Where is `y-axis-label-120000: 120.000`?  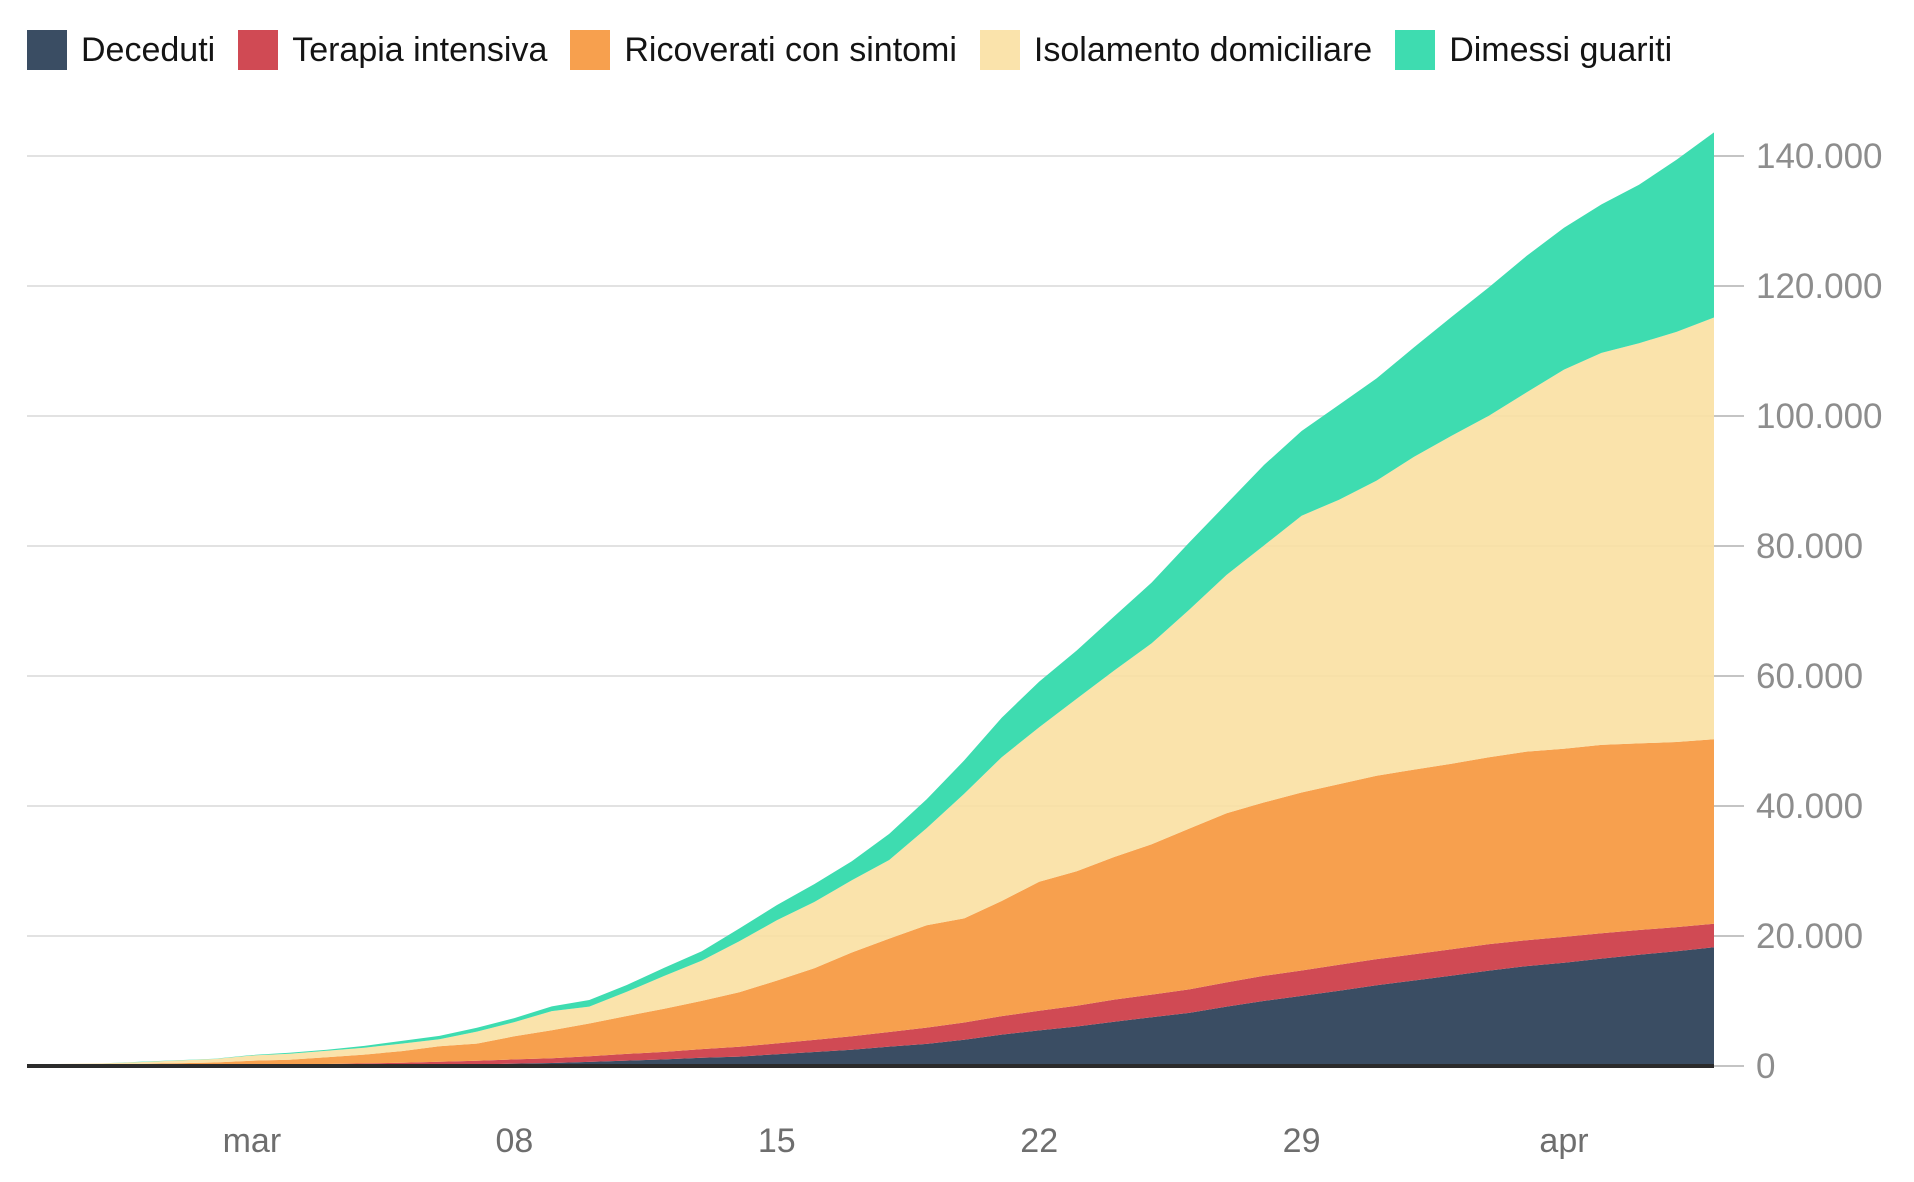
y-axis-label-120000: 120.000 is located at coordinates (1819, 286).